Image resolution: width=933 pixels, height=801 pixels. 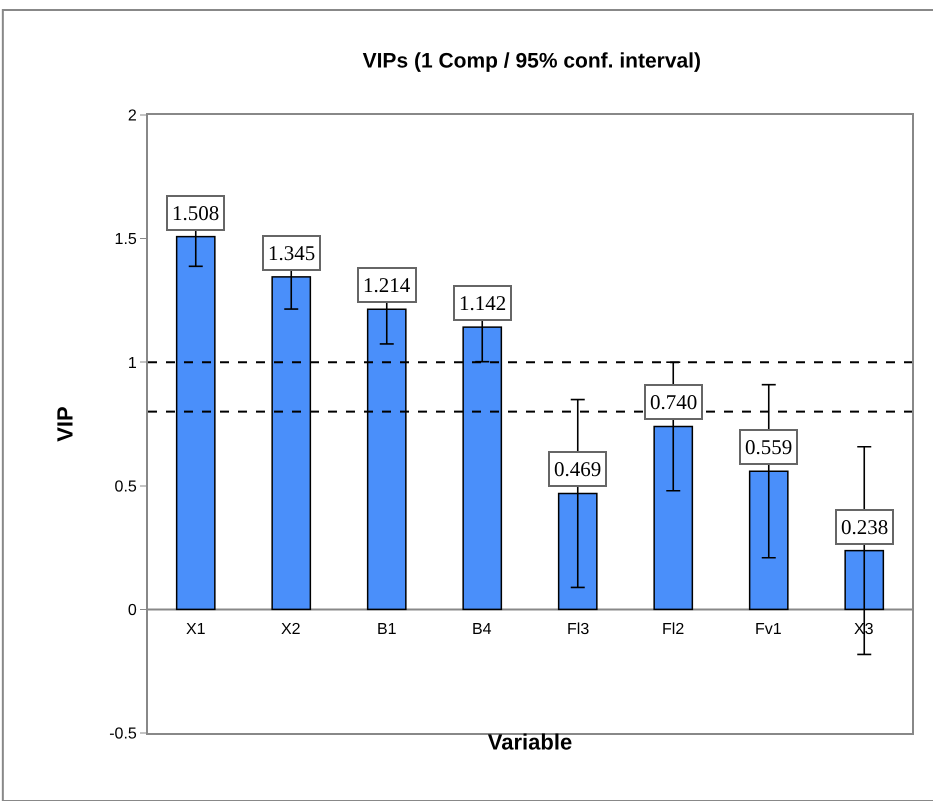 What do you see at coordinates (673, 629) in the screenshot?
I see `x-tick-label: Fl2` at bounding box center [673, 629].